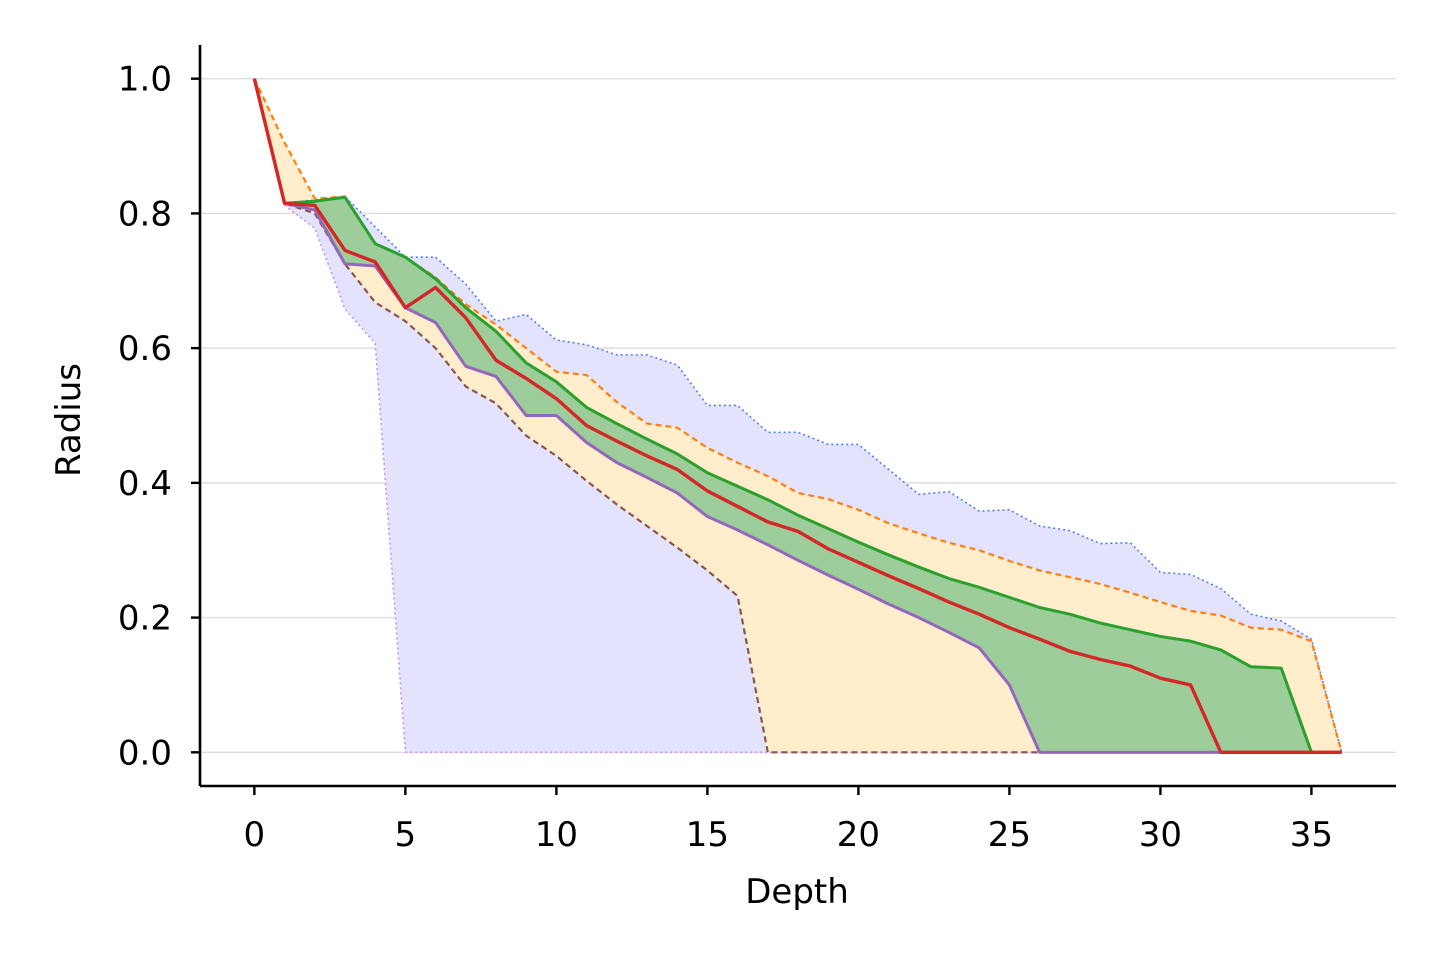 Image resolution: width=1440 pixels, height=960 pixels. I want to click on y-tick-label: 0.8, so click(145, 214).